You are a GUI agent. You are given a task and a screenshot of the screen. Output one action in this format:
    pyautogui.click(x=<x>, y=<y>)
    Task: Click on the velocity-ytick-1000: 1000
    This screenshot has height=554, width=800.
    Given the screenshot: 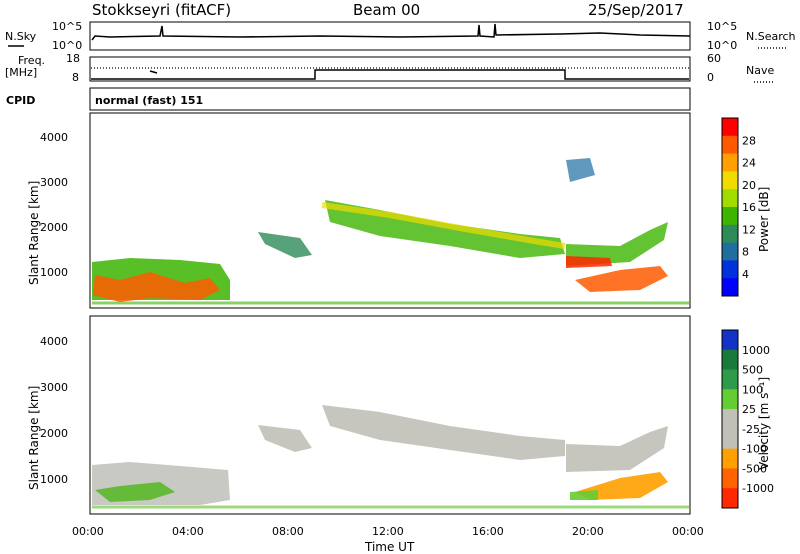 What is the action you would take?
    pyautogui.click(x=54, y=479)
    